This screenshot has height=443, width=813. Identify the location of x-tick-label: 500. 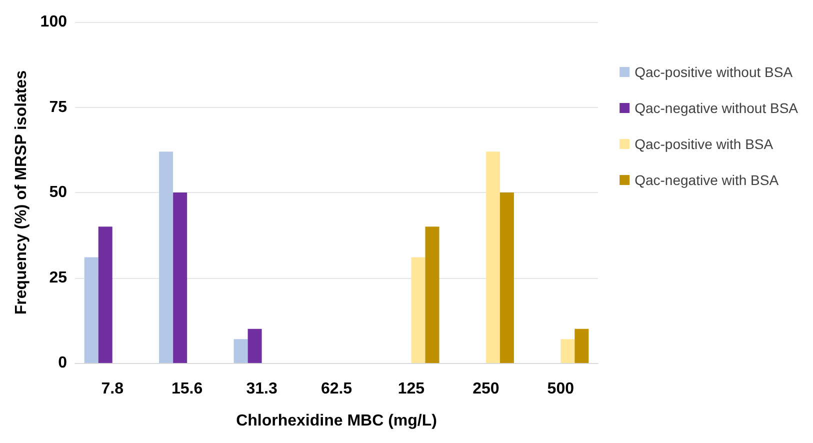
(560, 389).